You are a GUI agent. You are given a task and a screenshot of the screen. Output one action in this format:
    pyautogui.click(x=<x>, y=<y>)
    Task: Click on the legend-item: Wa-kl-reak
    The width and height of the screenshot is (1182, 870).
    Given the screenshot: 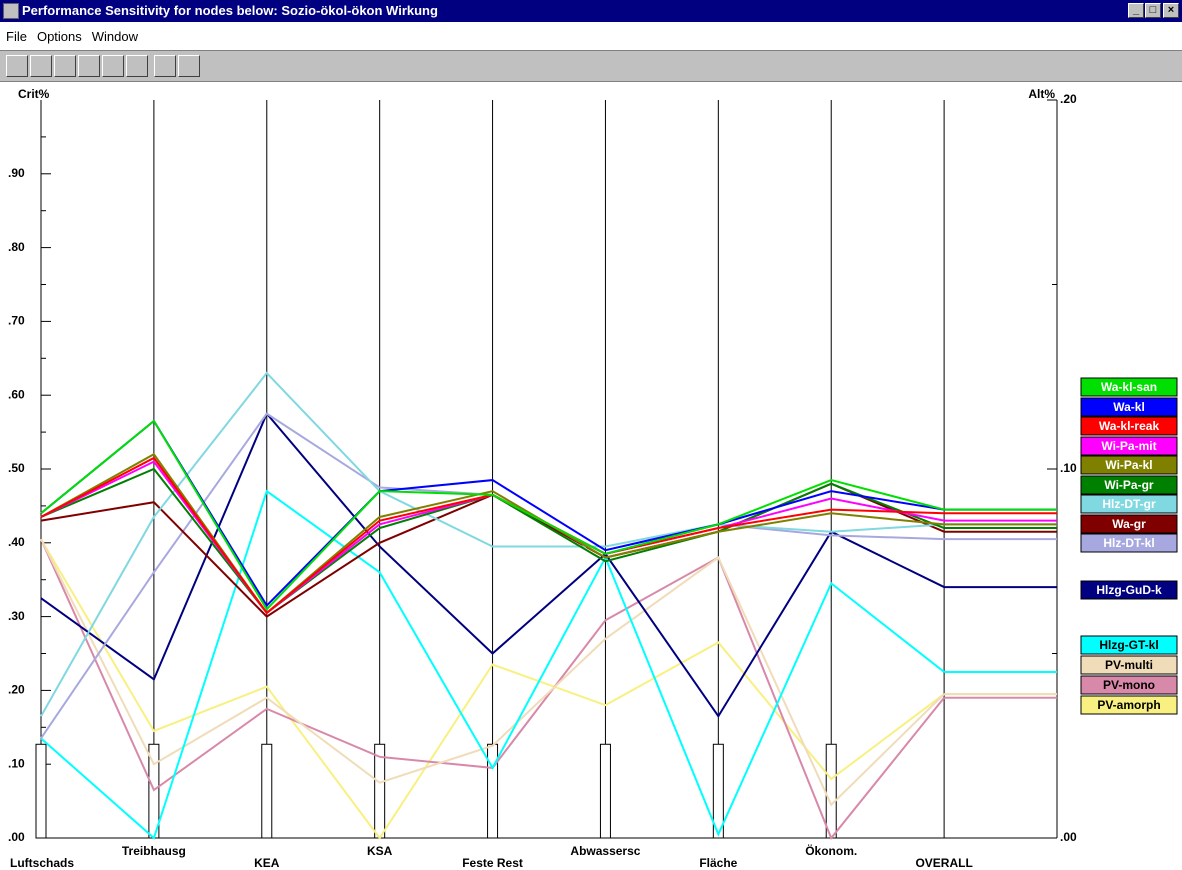 What is the action you would take?
    pyautogui.click(x=1129, y=426)
    